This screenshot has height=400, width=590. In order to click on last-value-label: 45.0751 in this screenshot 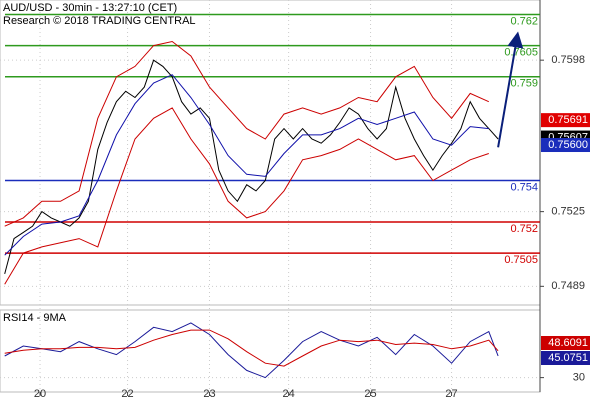, I will do `click(568, 358)`.